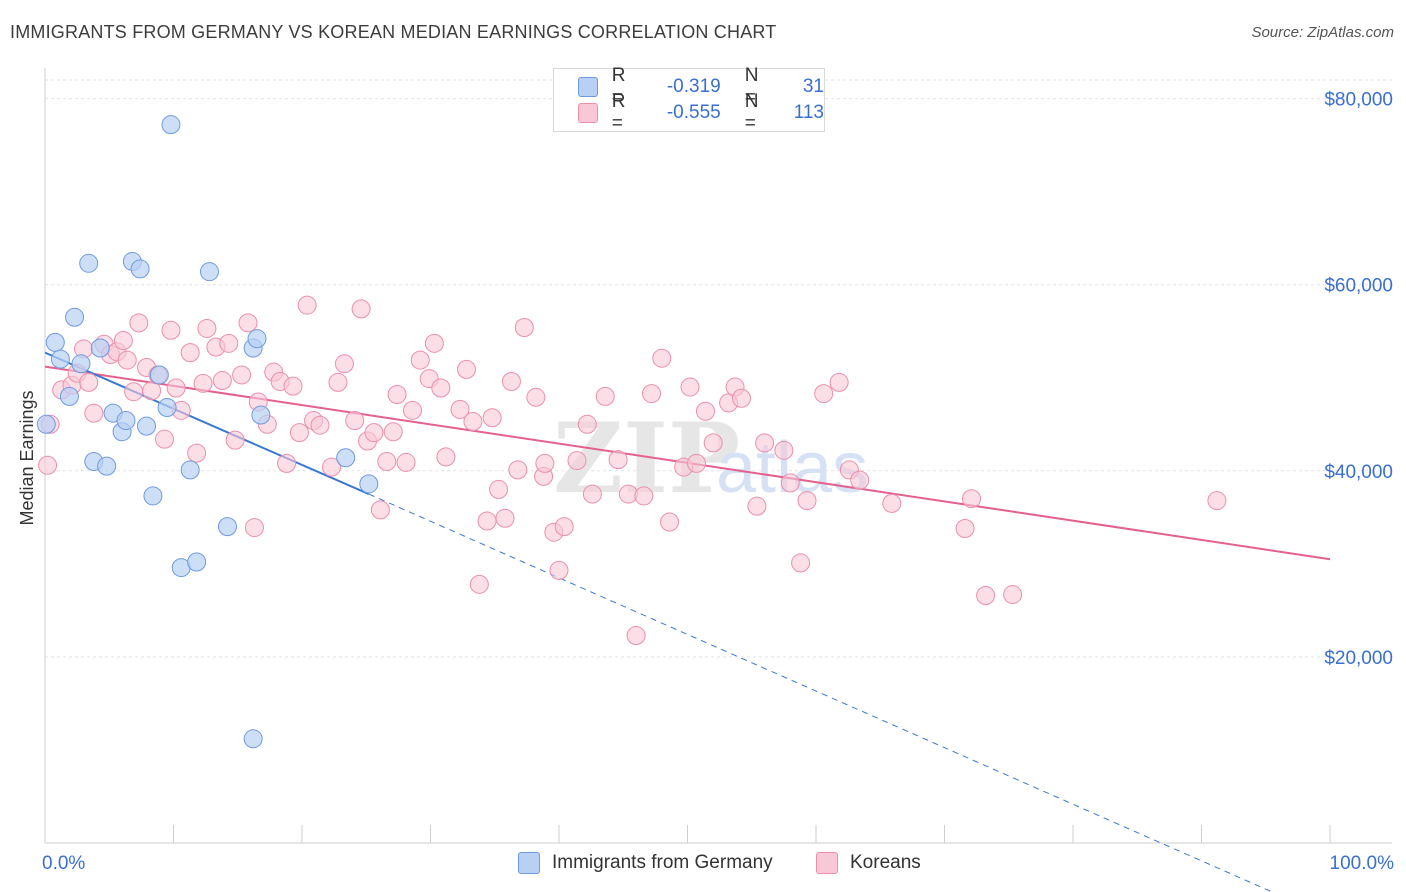 The height and width of the screenshot is (892, 1406). Describe the element at coordinates (63, 863) in the screenshot. I see `x-tick-label: 0.0%` at that location.